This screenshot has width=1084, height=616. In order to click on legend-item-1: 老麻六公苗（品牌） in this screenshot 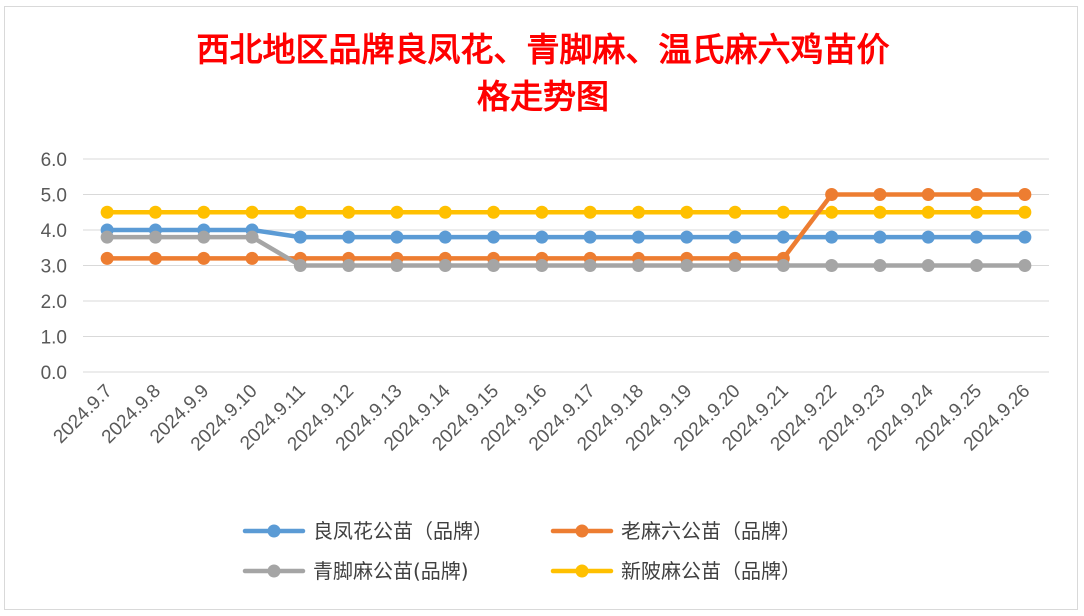, I will do `click(675, 531)`.